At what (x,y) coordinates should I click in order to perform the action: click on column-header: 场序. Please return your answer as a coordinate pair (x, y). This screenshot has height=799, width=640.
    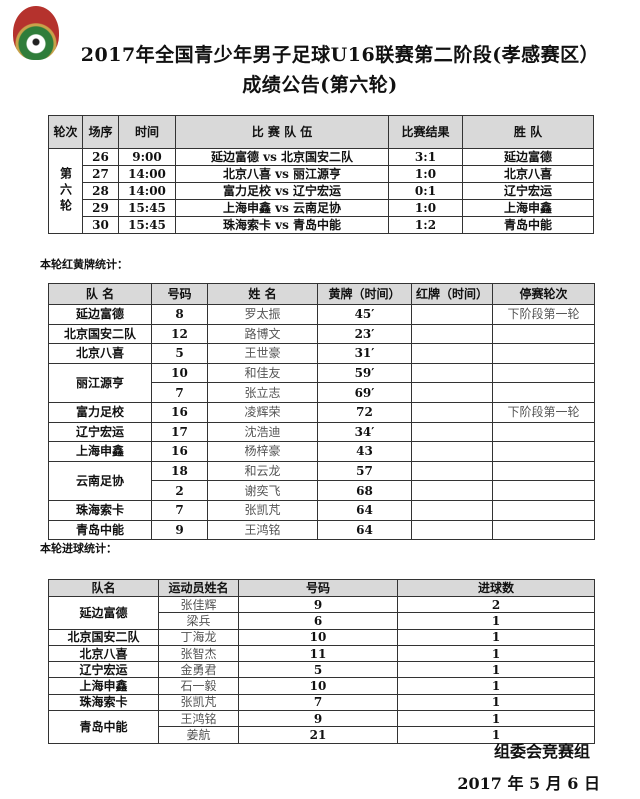
    Looking at the image, I should click on (100, 132).